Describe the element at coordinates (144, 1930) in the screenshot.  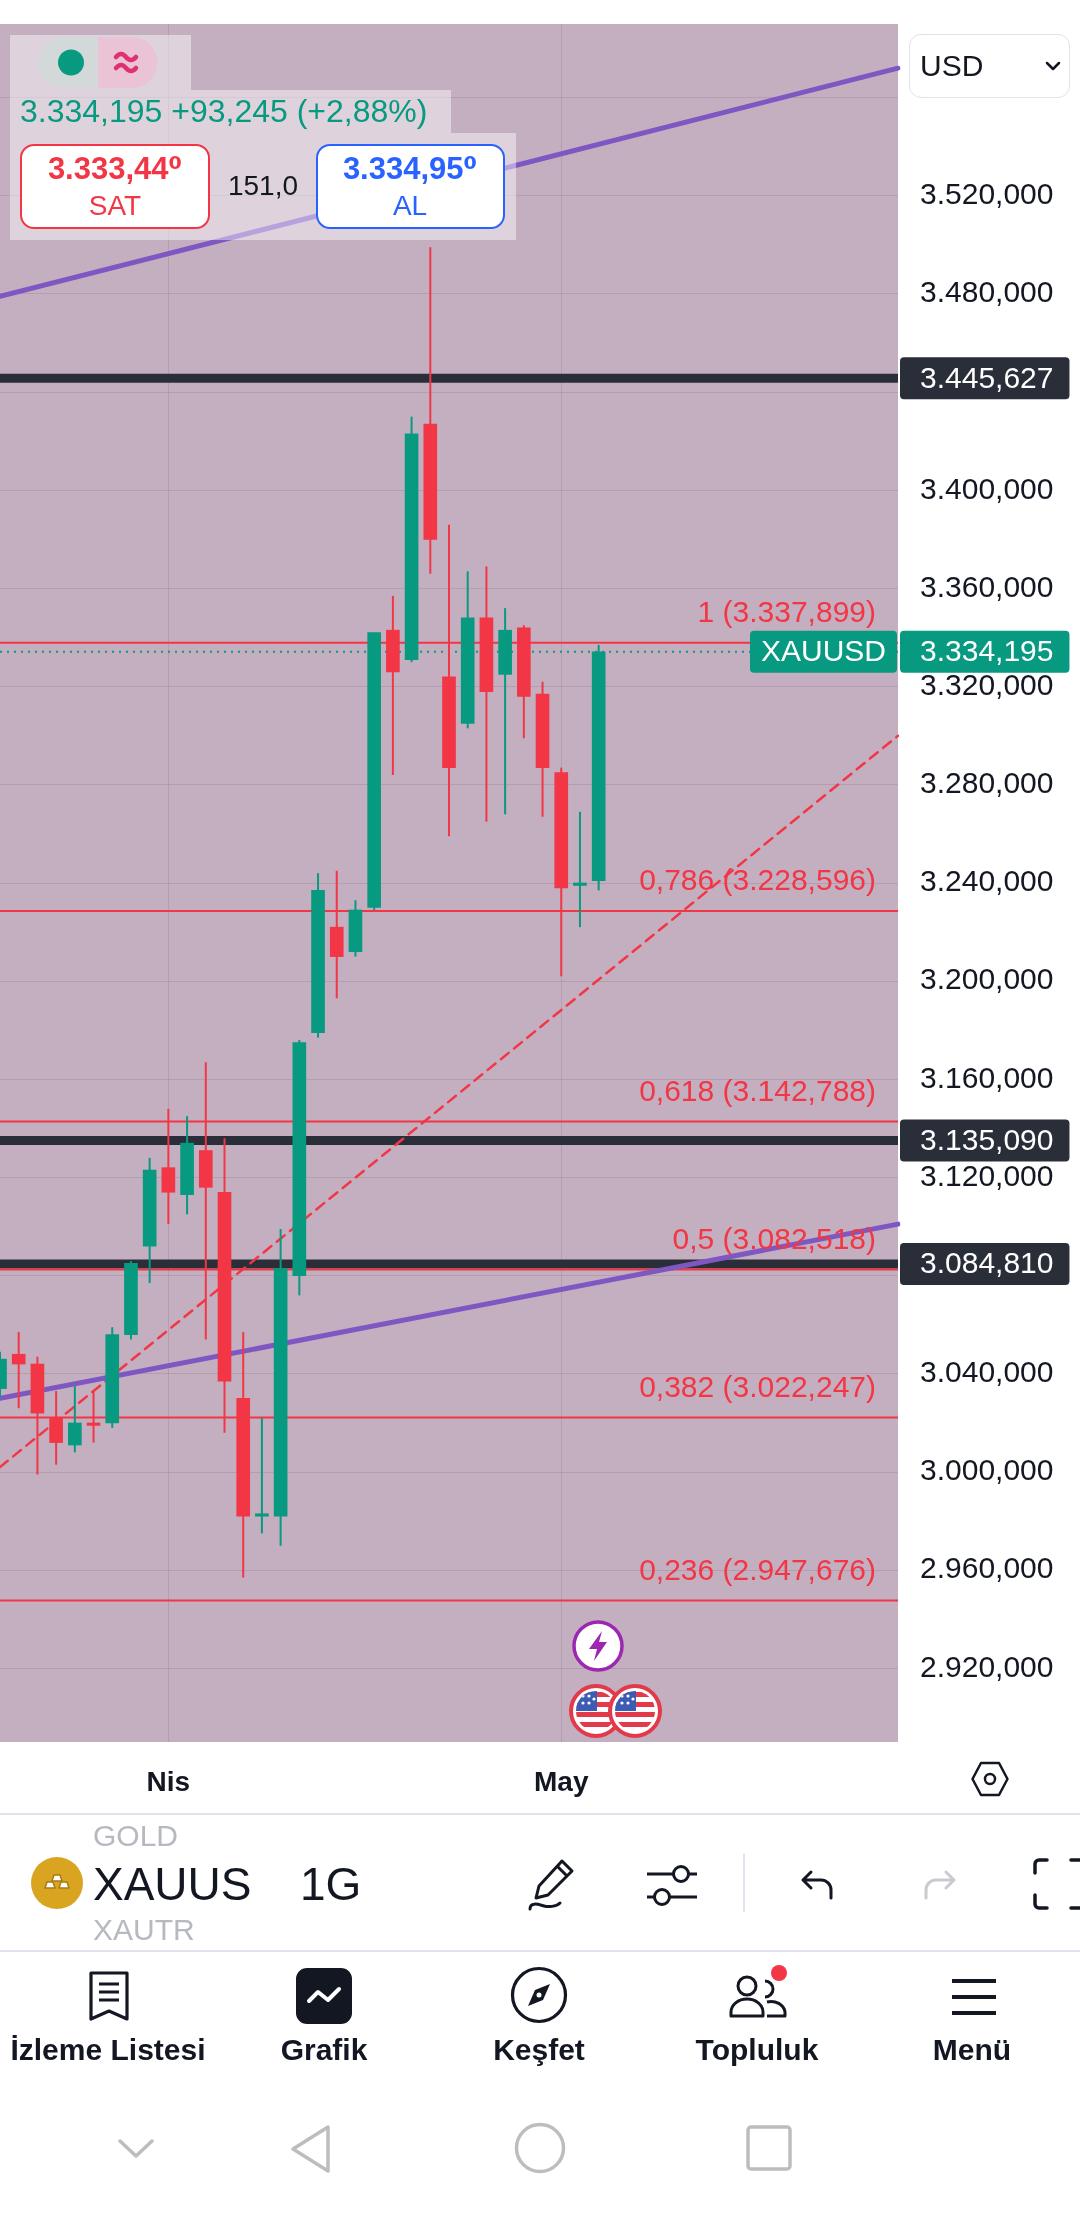
I see `text: XAUTR` at that location.